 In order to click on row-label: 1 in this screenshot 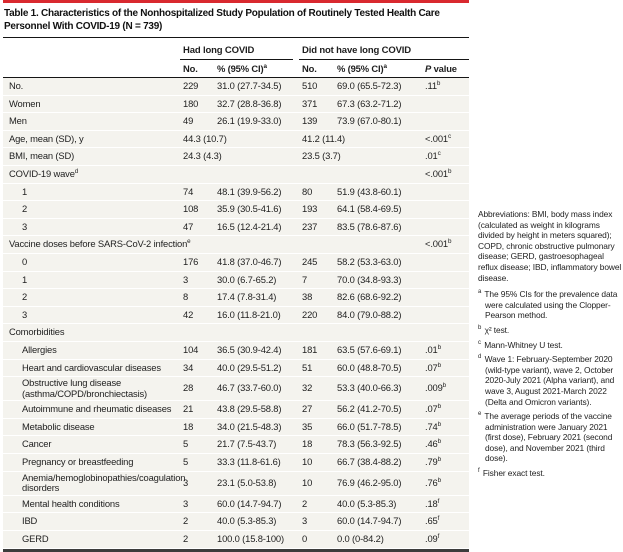, I will do `click(25, 279)`.